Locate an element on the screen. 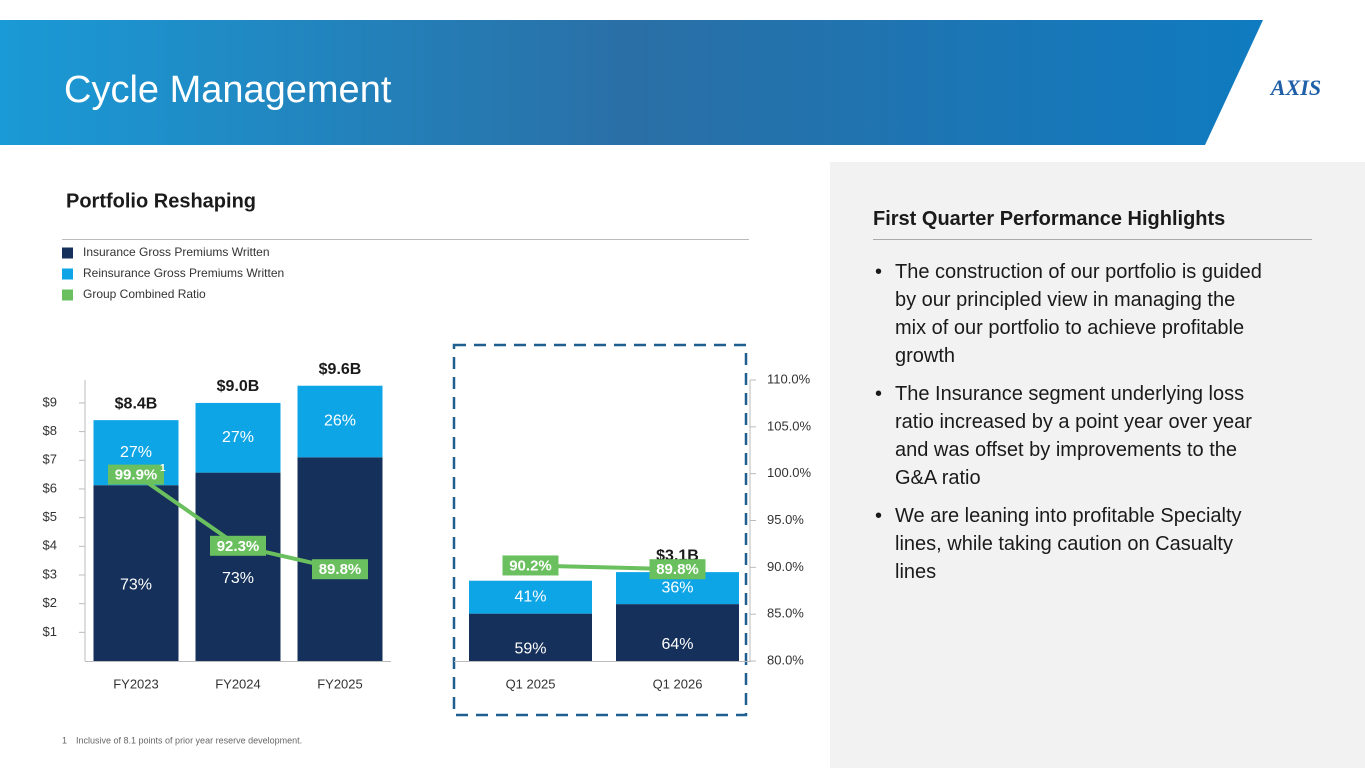 This screenshot has width=1365, height=768. y2-tick-label: 110.0% is located at coordinates (789, 378).